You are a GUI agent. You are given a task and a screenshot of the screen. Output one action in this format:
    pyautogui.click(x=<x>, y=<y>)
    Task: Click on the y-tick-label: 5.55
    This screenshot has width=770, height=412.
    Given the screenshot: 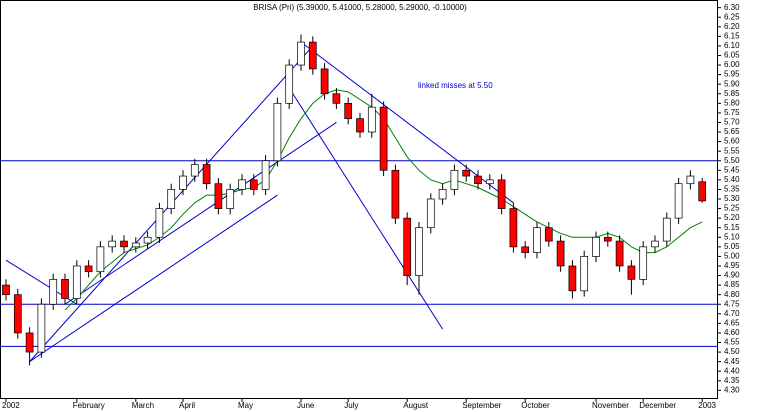 What is the action you would take?
    pyautogui.click(x=732, y=150)
    